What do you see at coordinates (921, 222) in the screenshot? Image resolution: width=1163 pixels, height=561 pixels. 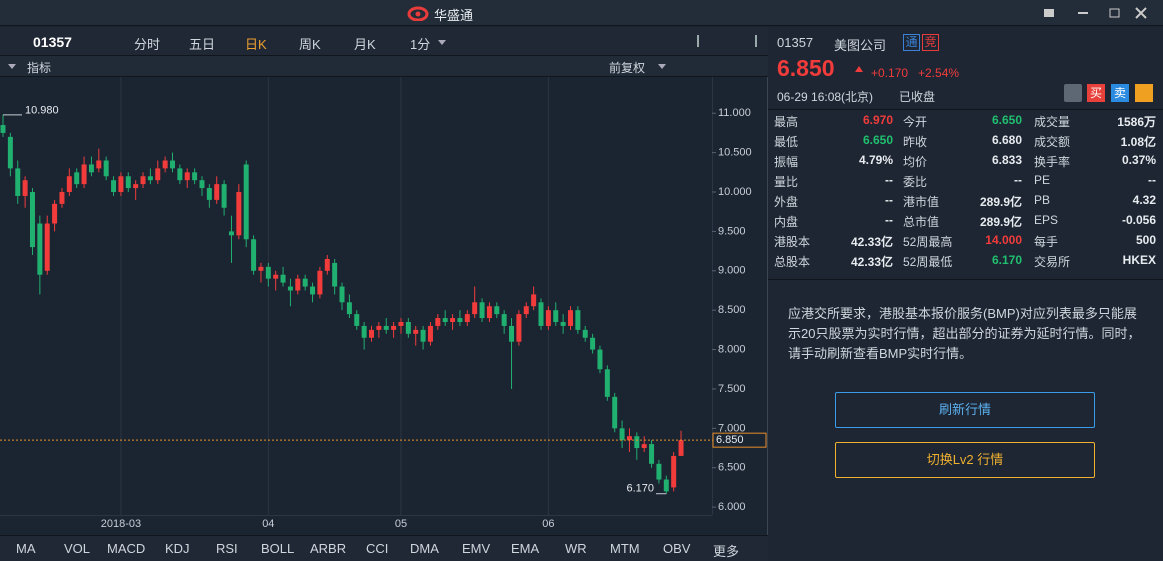 I see `stat-label: 总市值` at bounding box center [921, 222].